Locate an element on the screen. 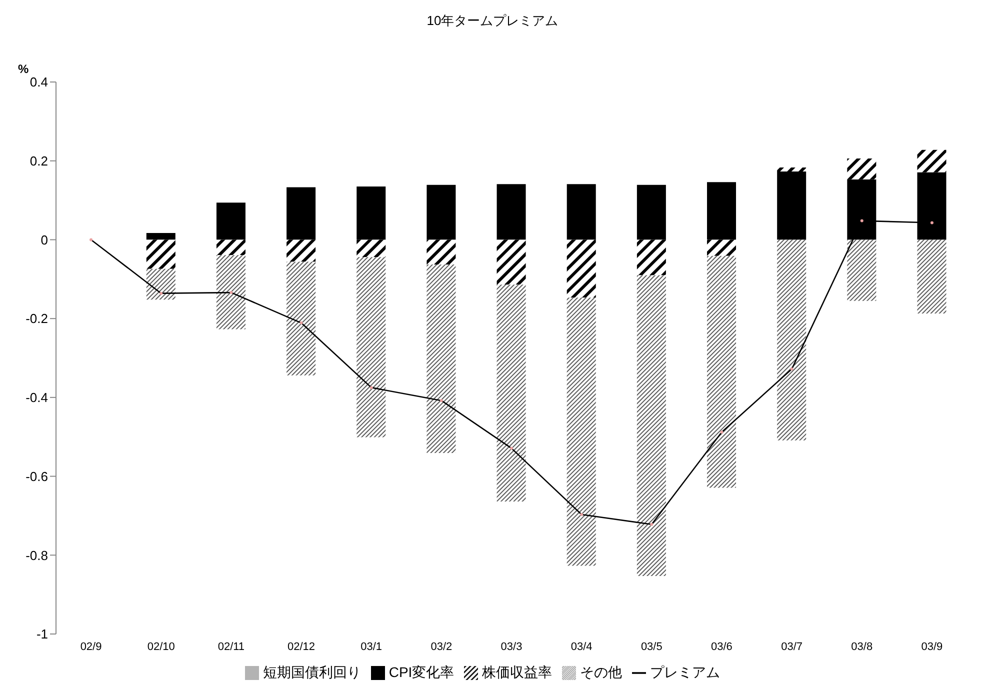 The width and height of the screenshot is (985, 700). y-axis-title: % is located at coordinates (23, 69).